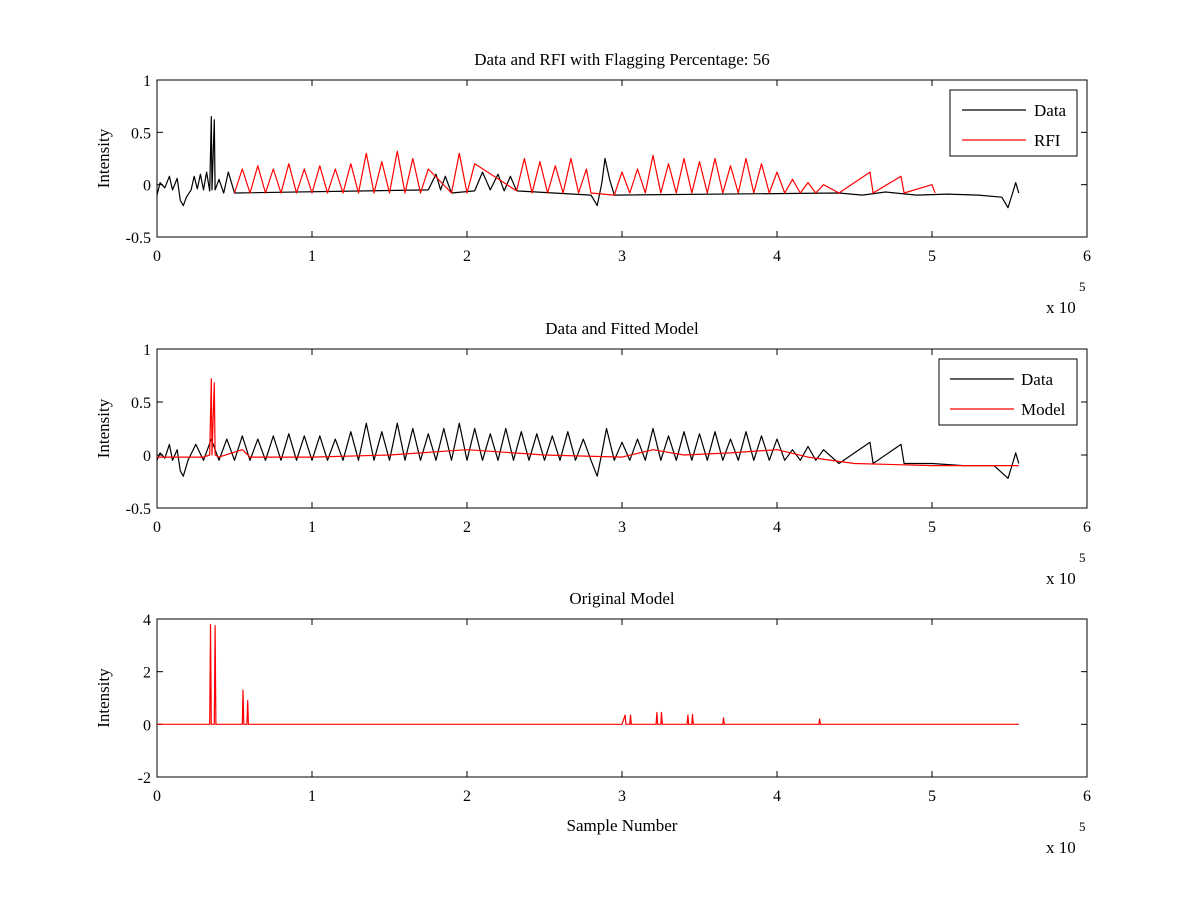 This screenshot has width=1200, height=900. What do you see at coordinates (622, 825) in the screenshot?
I see `x-axis-label: Sample Number` at bounding box center [622, 825].